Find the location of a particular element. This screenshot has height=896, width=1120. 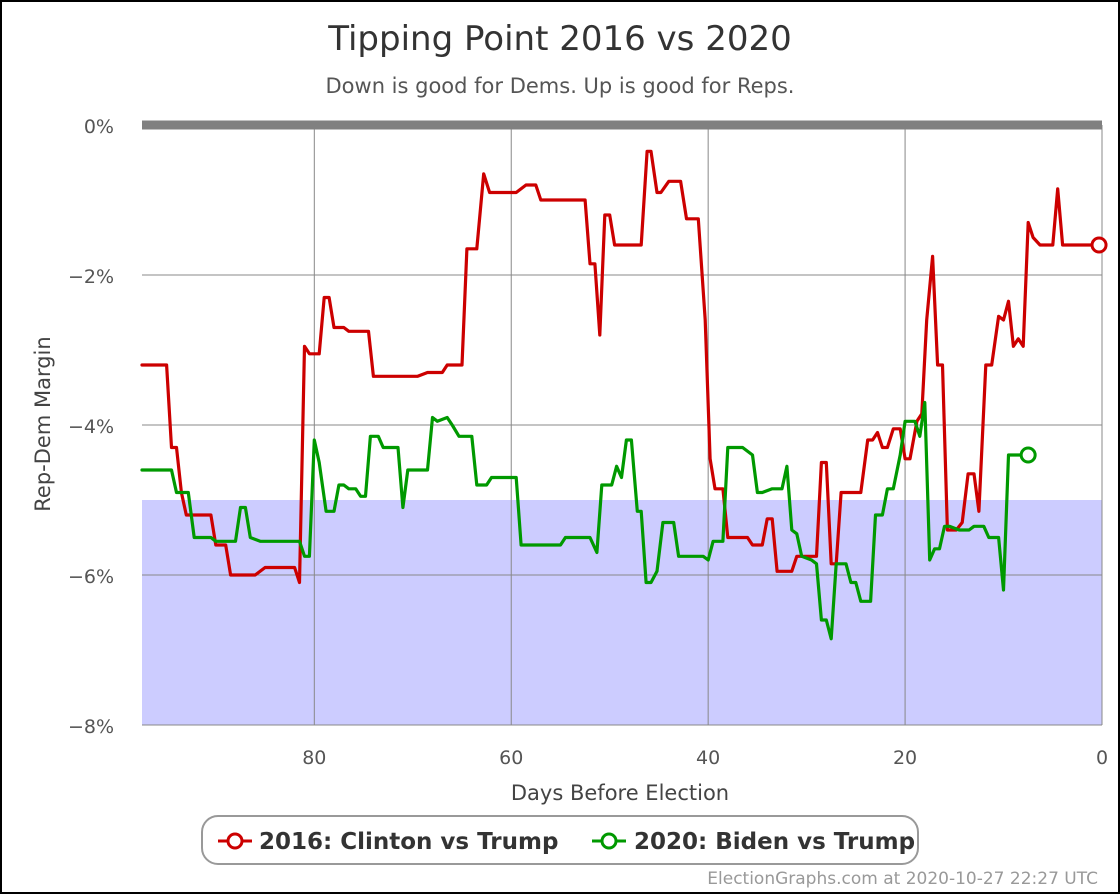

legend-label-2016: 2016: Clinton vs Trump is located at coordinates (408, 842).